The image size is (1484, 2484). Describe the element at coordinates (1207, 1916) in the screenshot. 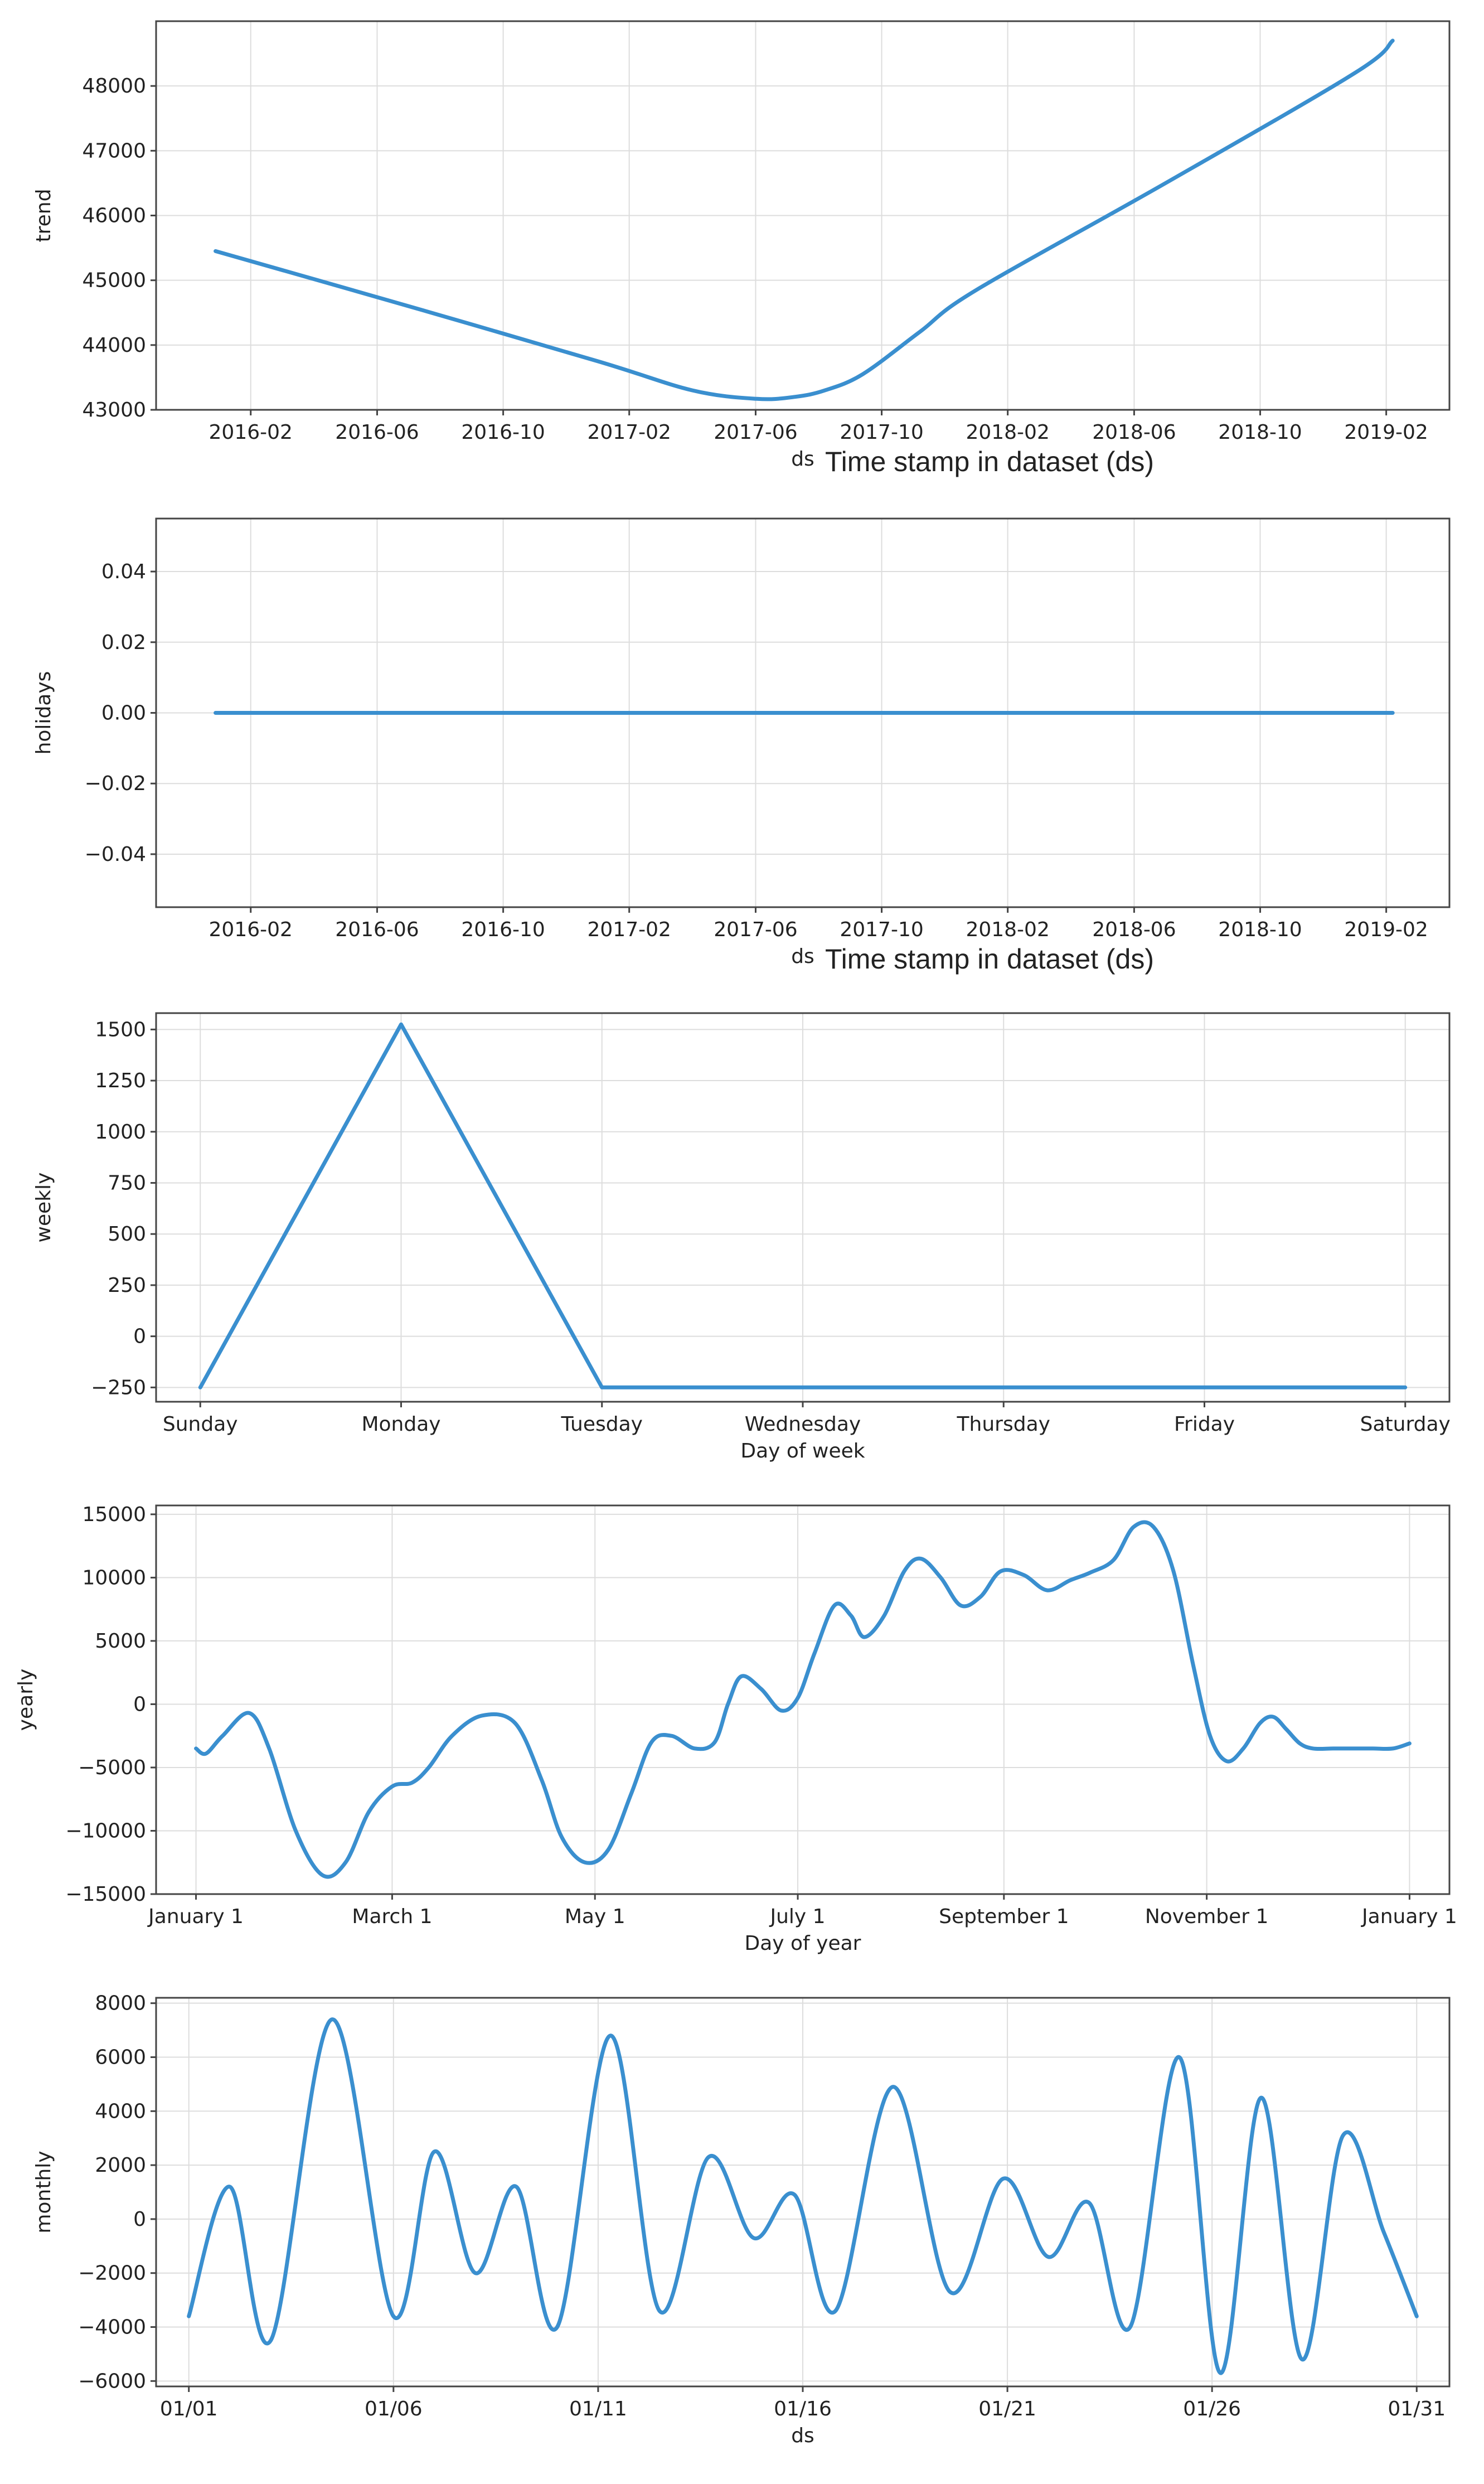

I see `x-tick-label: November 1` at that location.